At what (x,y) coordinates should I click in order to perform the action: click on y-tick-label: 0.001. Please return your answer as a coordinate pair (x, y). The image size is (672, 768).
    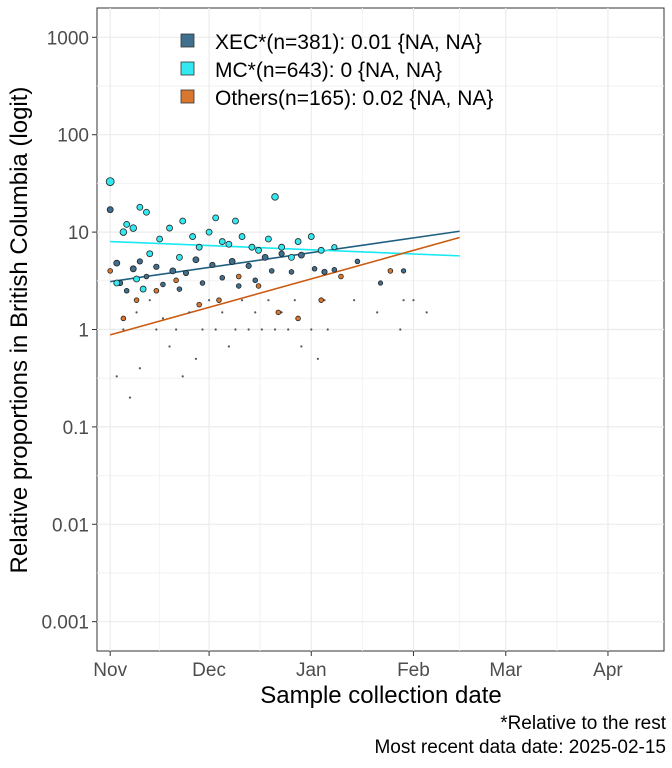
    Looking at the image, I should click on (65, 623).